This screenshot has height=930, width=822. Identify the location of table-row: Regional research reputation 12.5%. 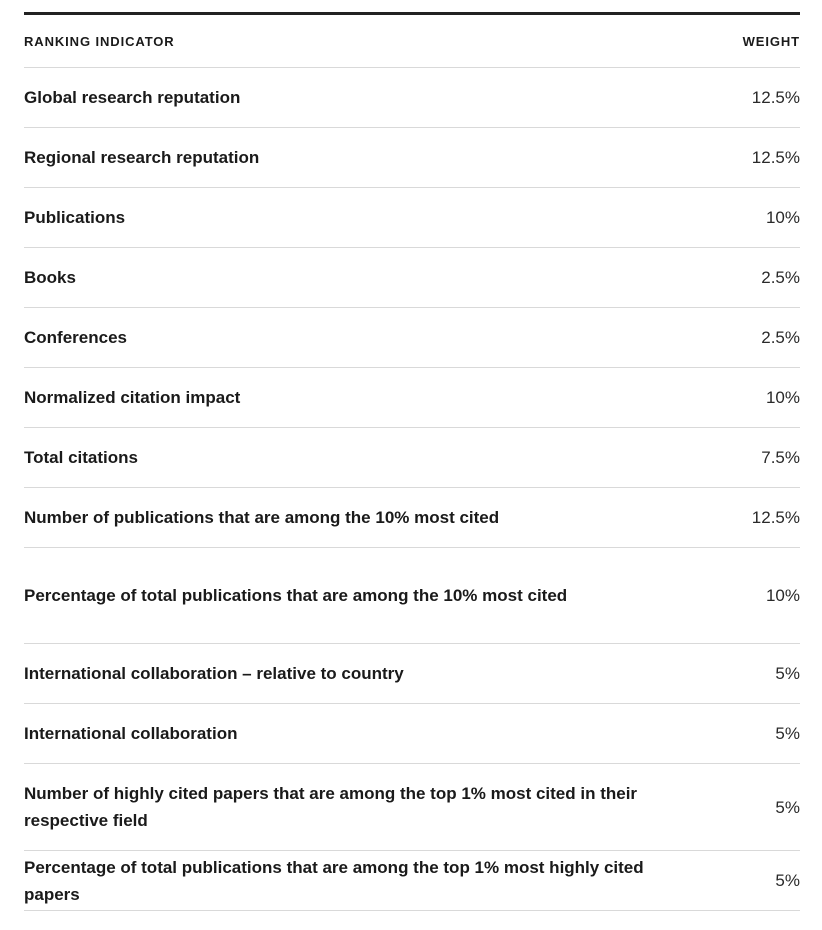
(412, 157).